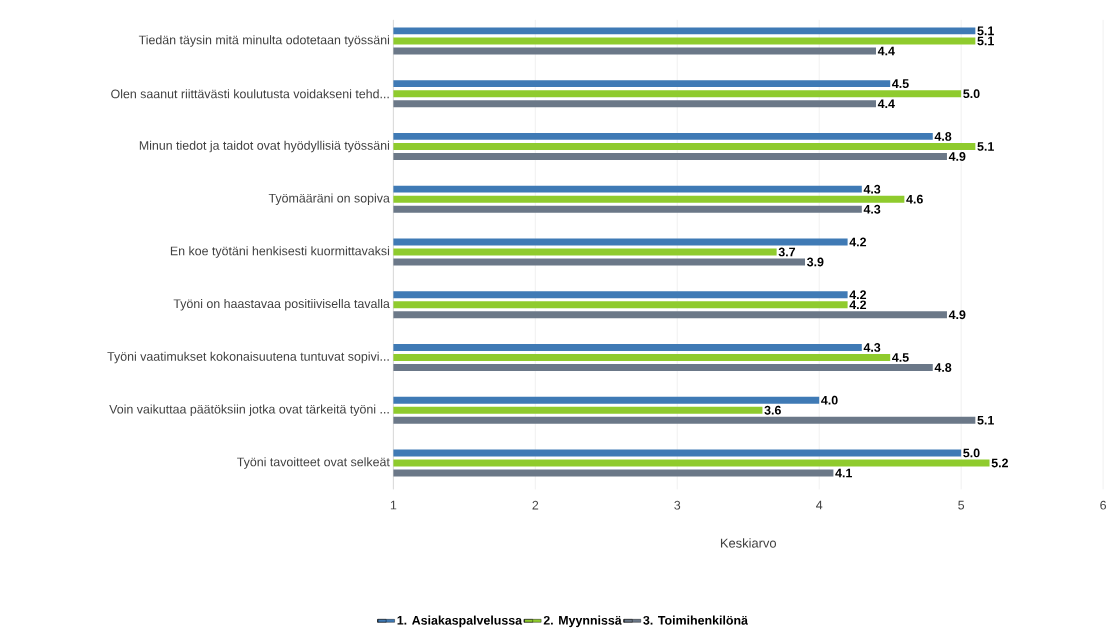 This screenshot has height=629, width=1117. What do you see at coordinates (280, 252) in the screenshot?
I see `y-tick-label: En koe työtäni henkisesti kuormittavaksi` at bounding box center [280, 252].